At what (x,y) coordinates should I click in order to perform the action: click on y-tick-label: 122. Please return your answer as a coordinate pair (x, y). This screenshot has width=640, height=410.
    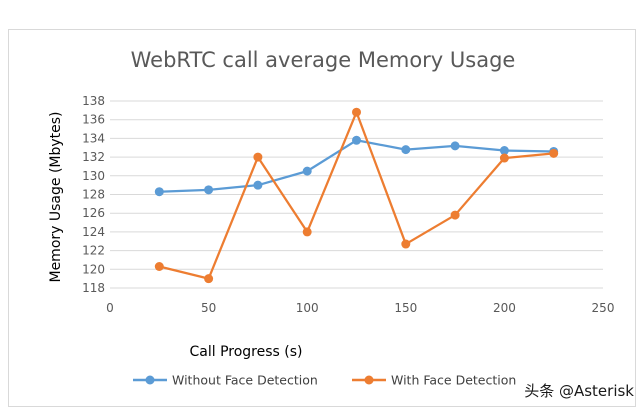
    Looking at the image, I should click on (93, 251).